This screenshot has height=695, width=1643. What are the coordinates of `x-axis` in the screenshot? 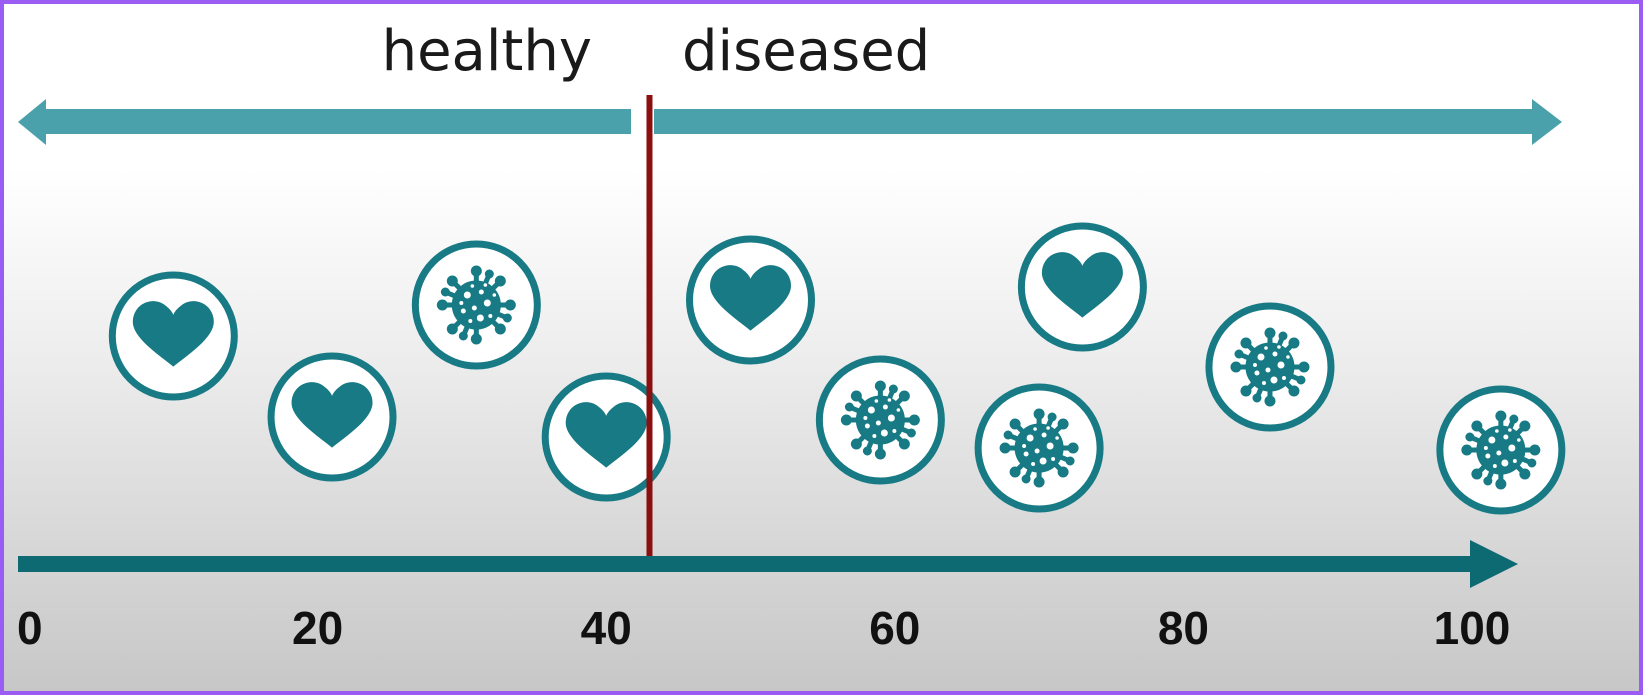 It's located at (768, 564).